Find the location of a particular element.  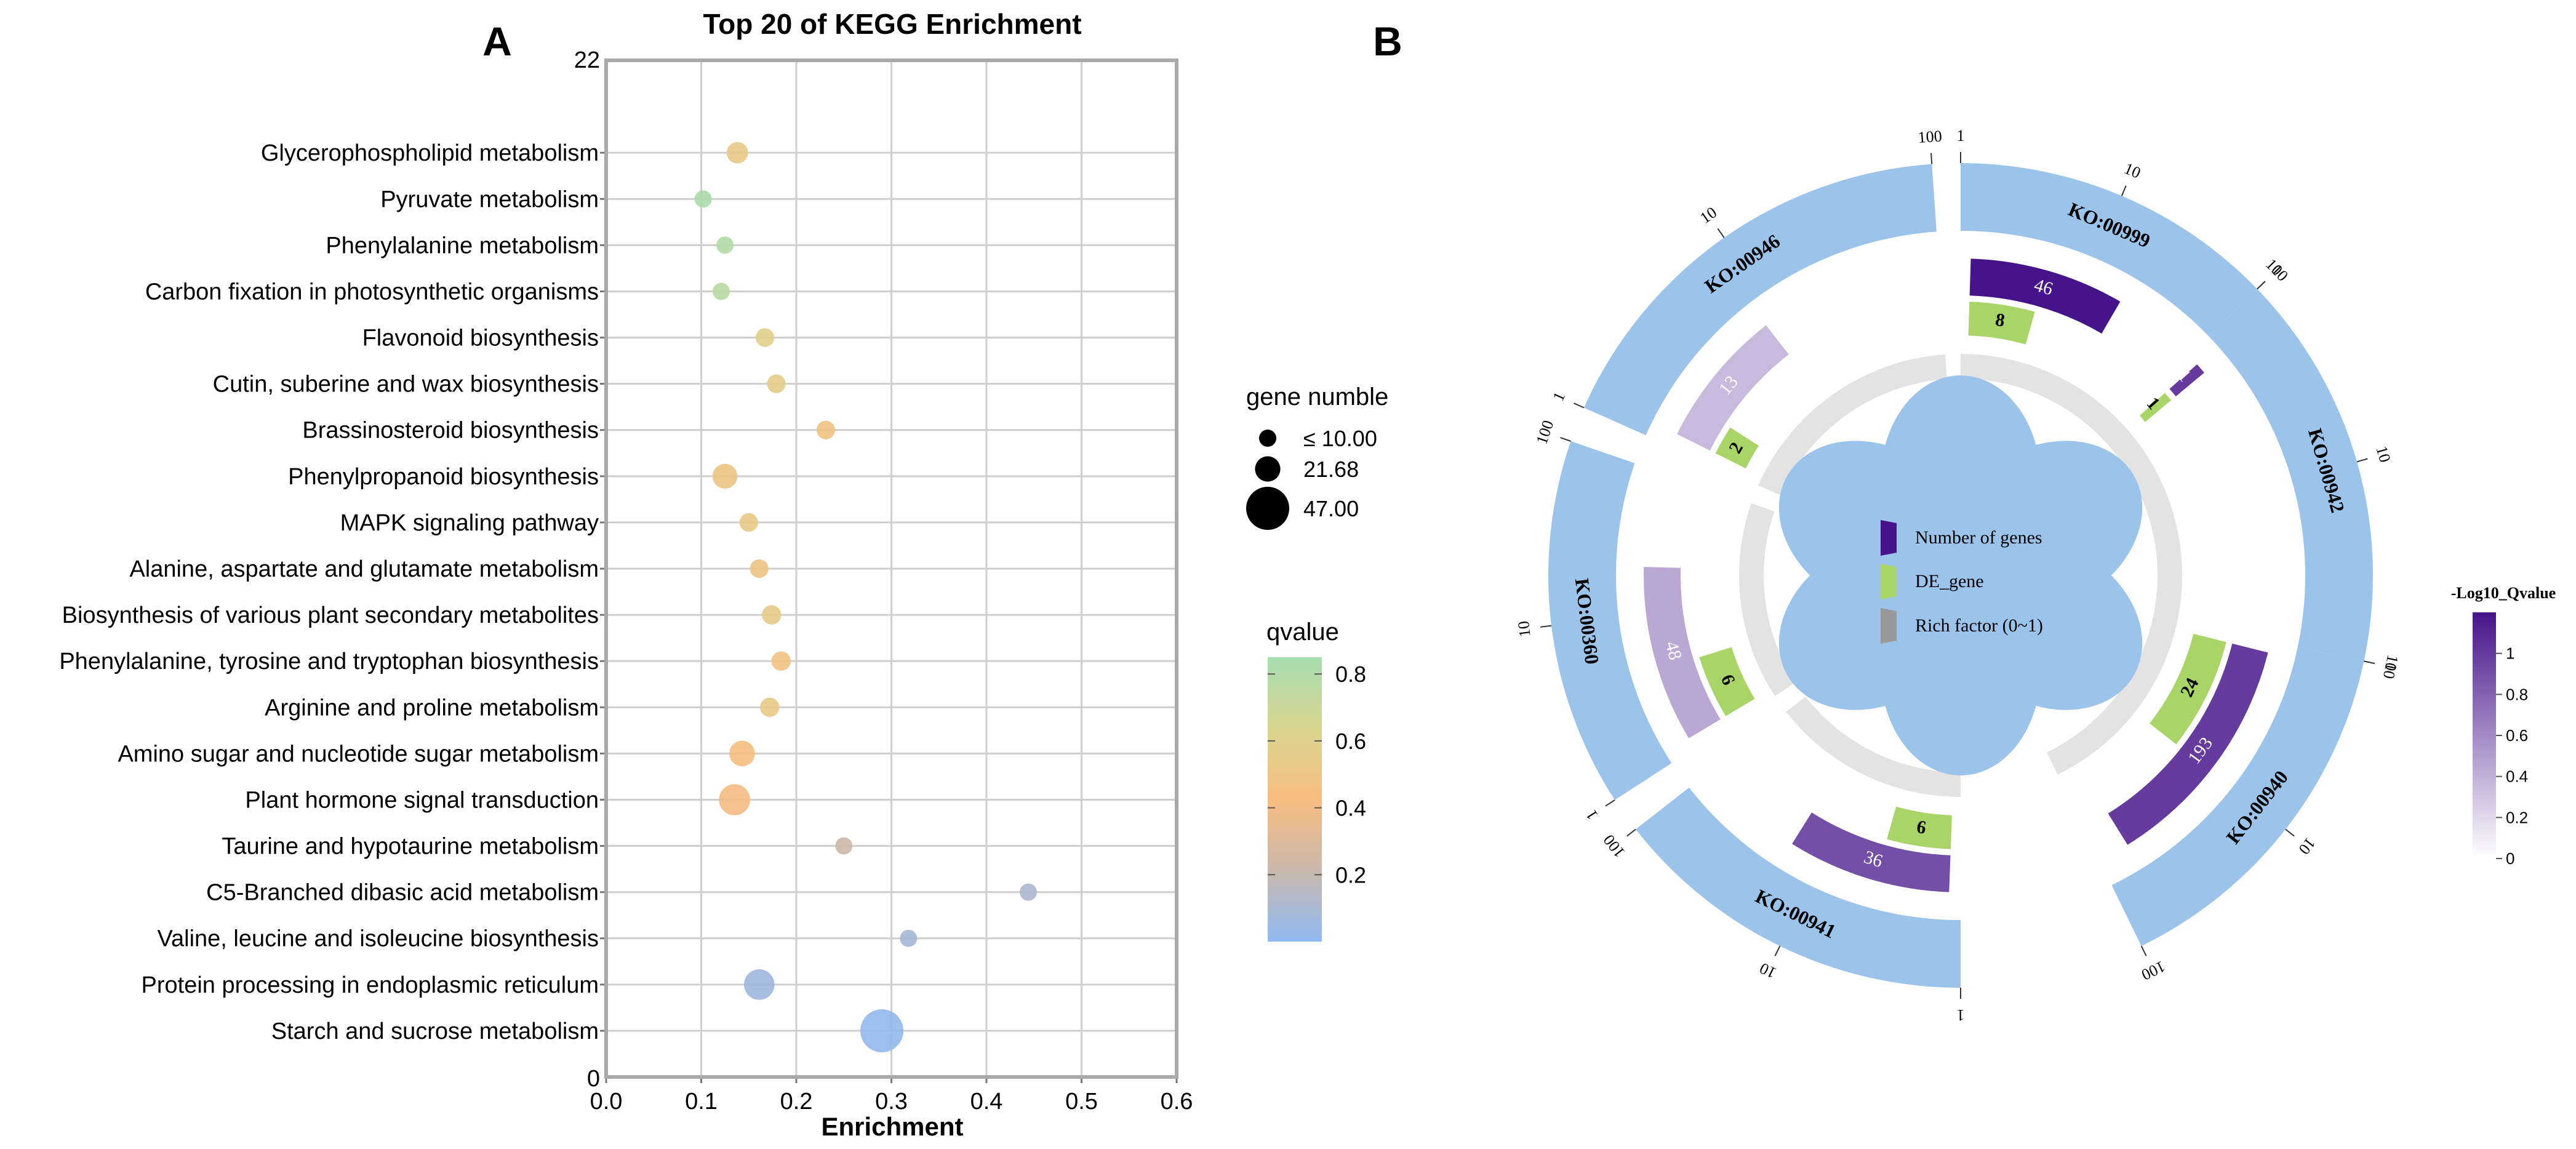

y-axis-top-label: 22 is located at coordinates (587, 60).